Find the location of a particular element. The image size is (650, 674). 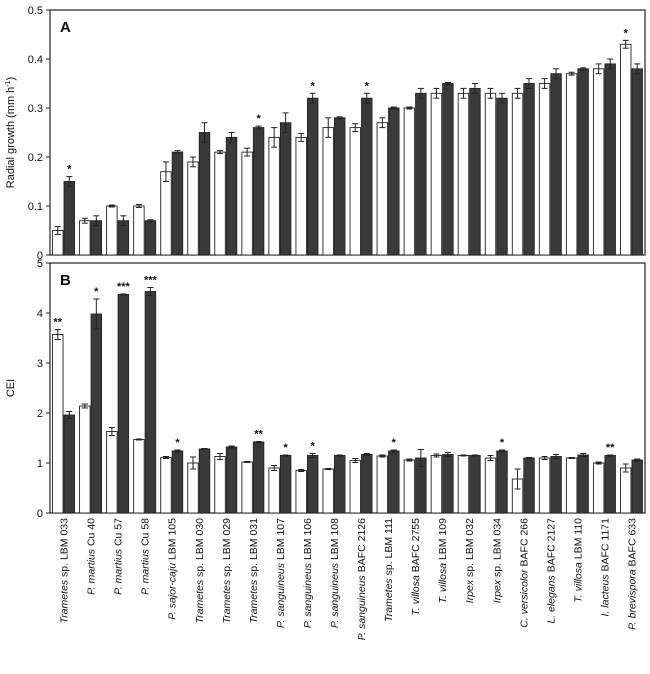

y-axis-label: Radial growth (mm h-1) is located at coordinates (11, 132).